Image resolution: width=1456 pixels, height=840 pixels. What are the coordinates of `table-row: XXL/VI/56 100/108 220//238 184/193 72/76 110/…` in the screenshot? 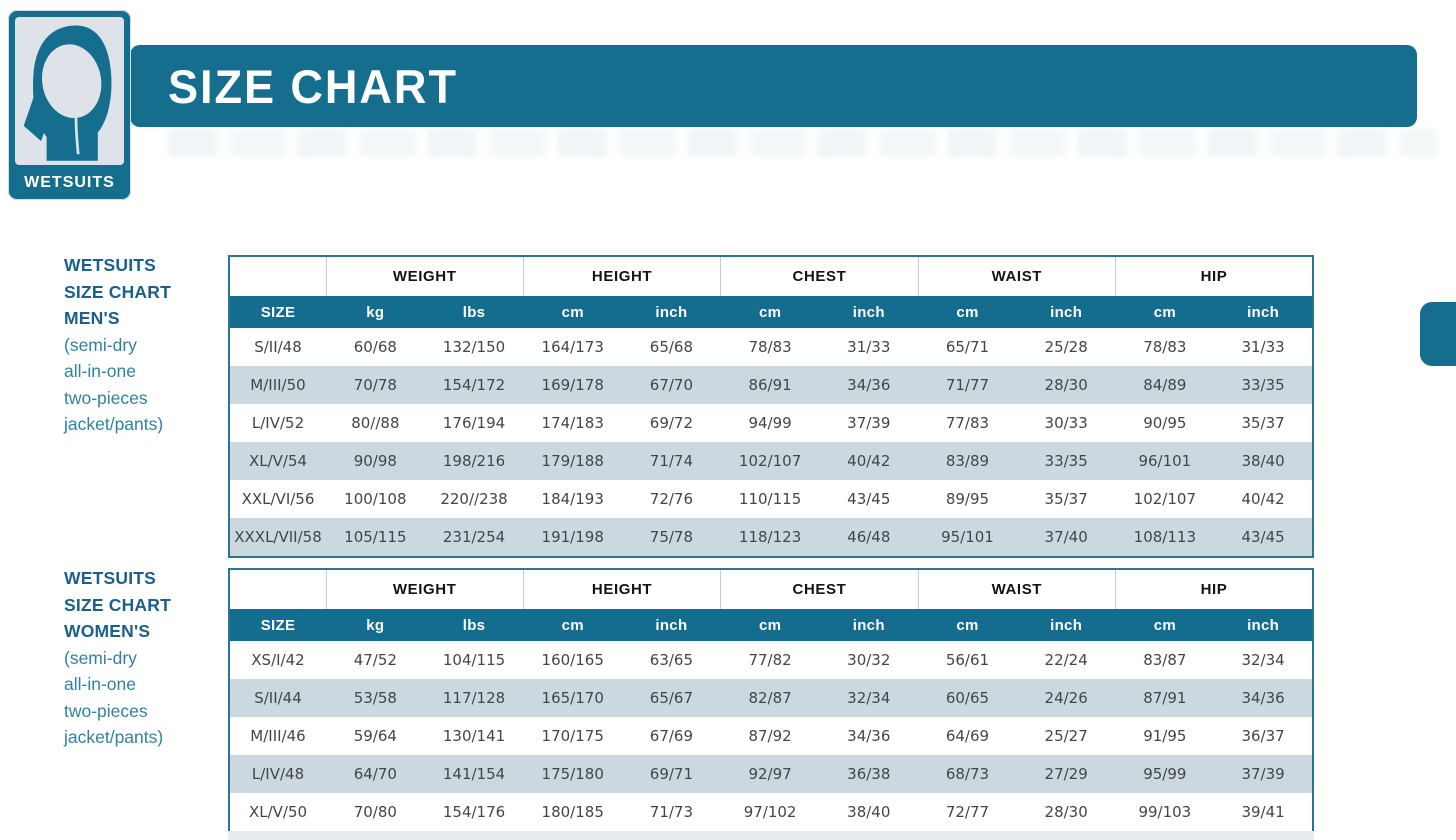 It's located at (771, 499).